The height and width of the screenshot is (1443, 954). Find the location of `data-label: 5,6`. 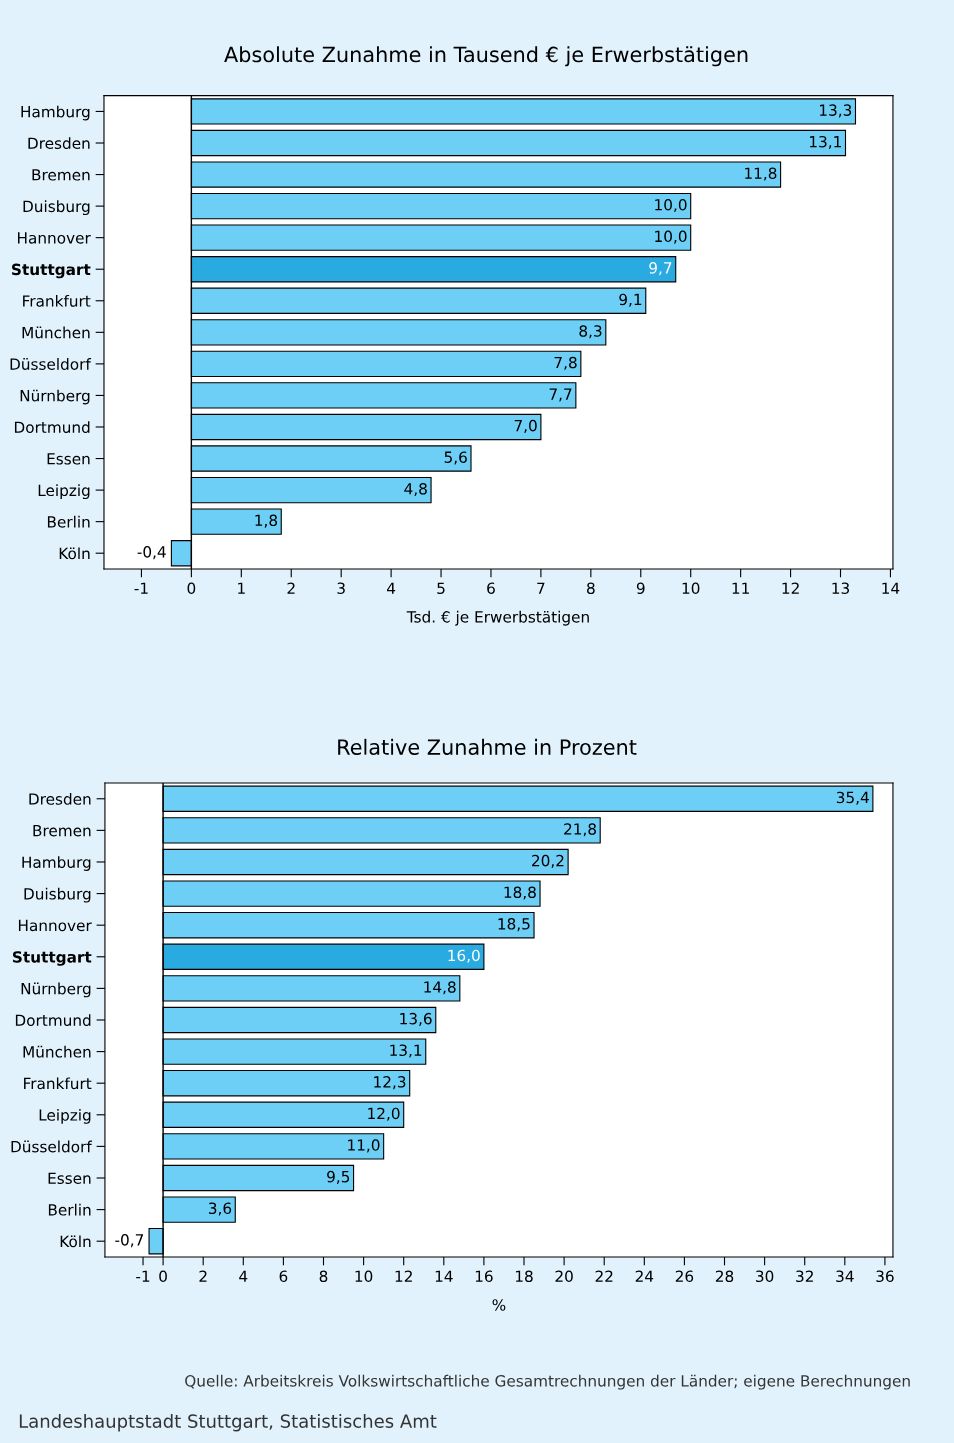

data-label: 5,6 is located at coordinates (455, 458).